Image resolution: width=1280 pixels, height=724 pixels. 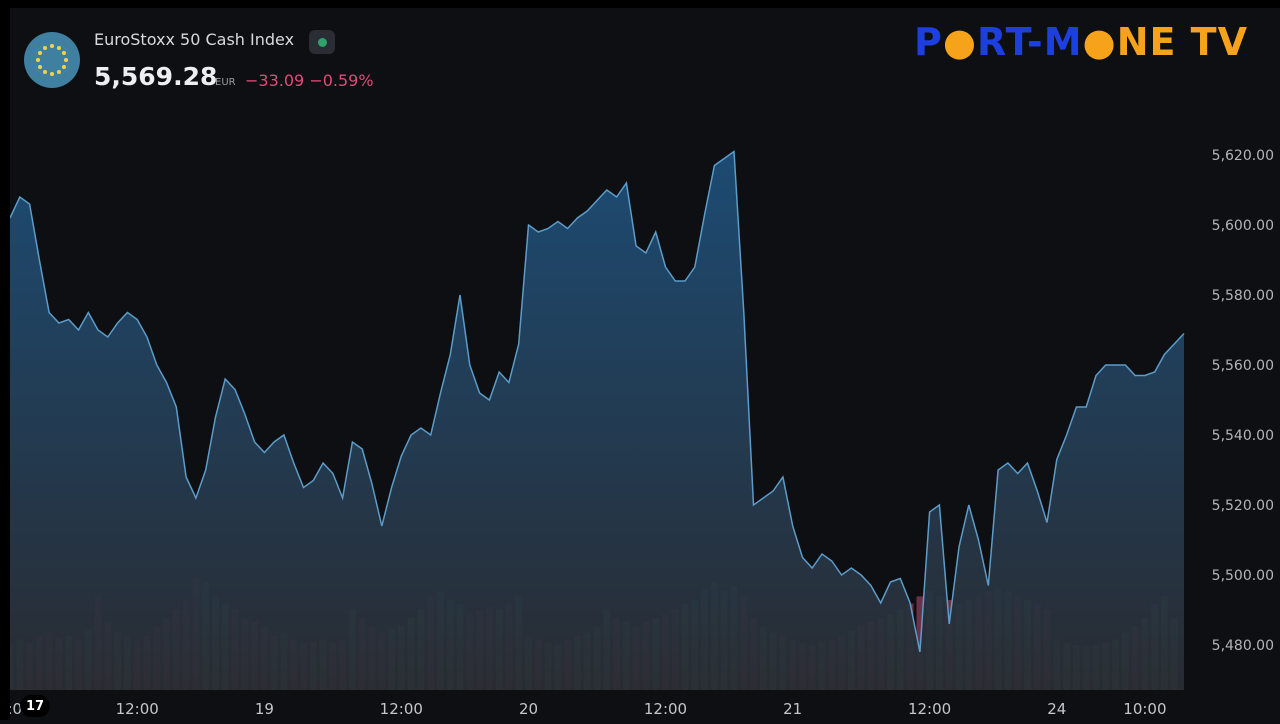 I want to click on top-border, so click(x=640, y=4).